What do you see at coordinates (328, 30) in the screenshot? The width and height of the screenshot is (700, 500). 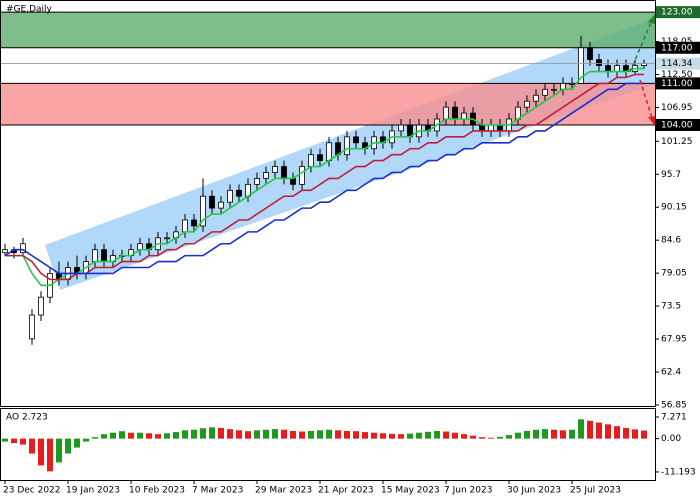 I see `zone` at bounding box center [328, 30].